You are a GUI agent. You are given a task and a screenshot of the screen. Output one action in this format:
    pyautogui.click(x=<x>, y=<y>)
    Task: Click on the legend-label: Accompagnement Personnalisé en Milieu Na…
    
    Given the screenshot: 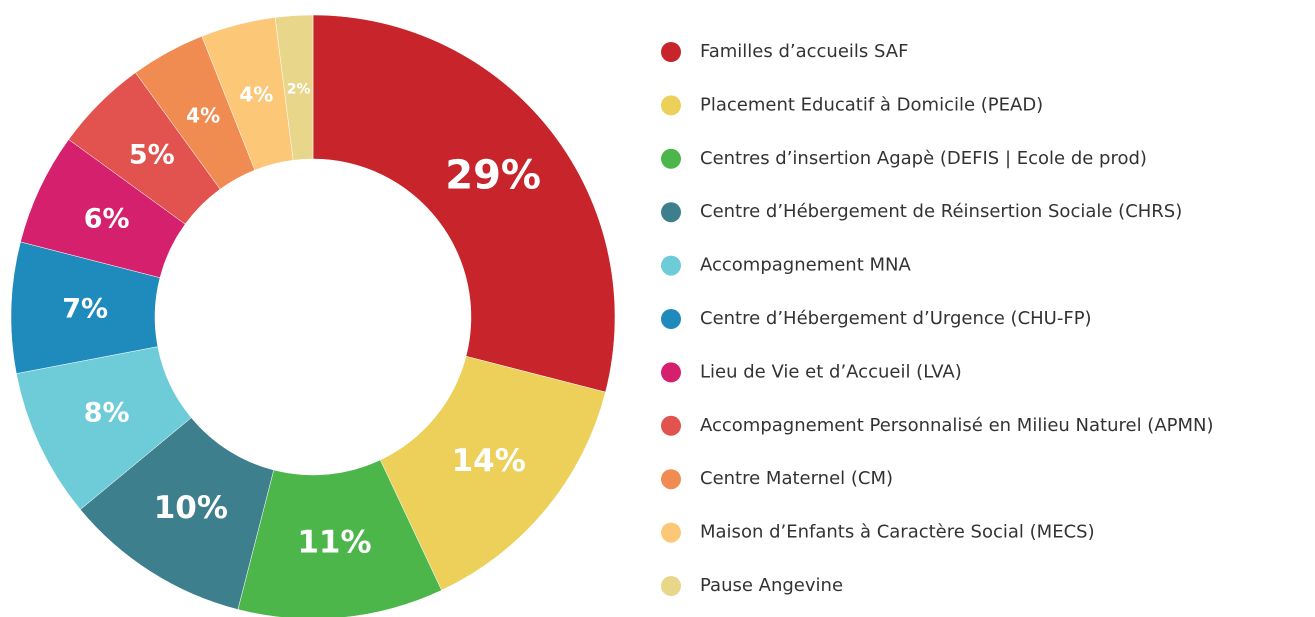 What is the action you would take?
    pyautogui.click(x=957, y=425)
    